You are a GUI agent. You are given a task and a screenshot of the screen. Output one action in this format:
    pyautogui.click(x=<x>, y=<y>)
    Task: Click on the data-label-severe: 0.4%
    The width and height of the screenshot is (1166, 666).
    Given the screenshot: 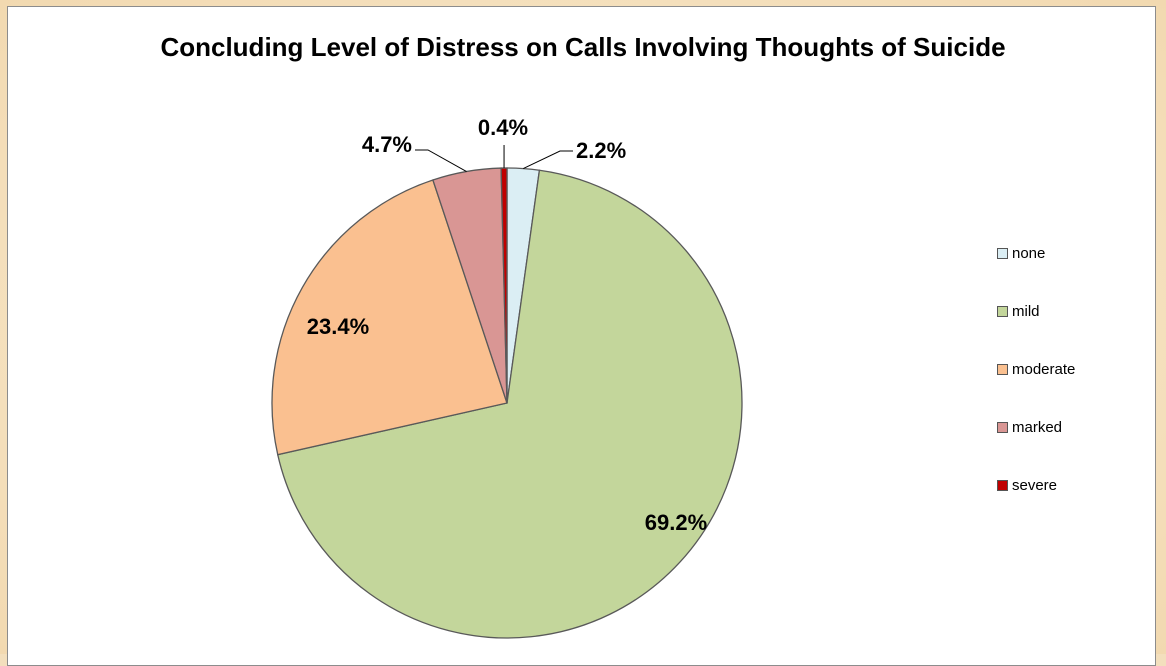 What is the action you would take?
    pyautogui.click(x=503, y=127)
    